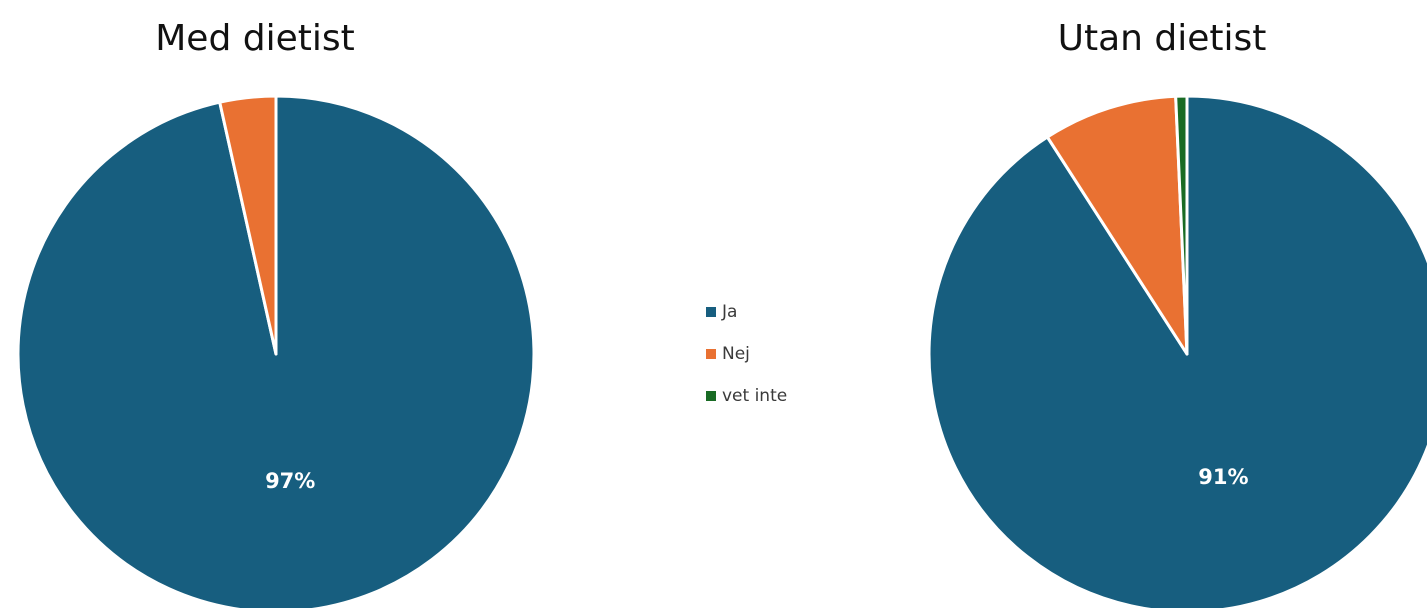 The width and height of the screenshot is (1427, 608). Describe the element at coordinates (1162, 38) in the screenshot. I see `chart-title: Utan dietist` at that location.